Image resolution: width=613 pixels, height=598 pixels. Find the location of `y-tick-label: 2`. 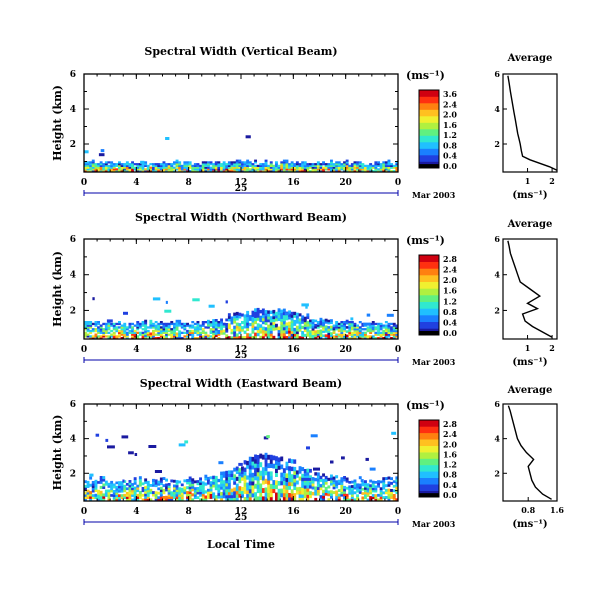

y-tick-label: 2 is located at coordinates (73, 145).